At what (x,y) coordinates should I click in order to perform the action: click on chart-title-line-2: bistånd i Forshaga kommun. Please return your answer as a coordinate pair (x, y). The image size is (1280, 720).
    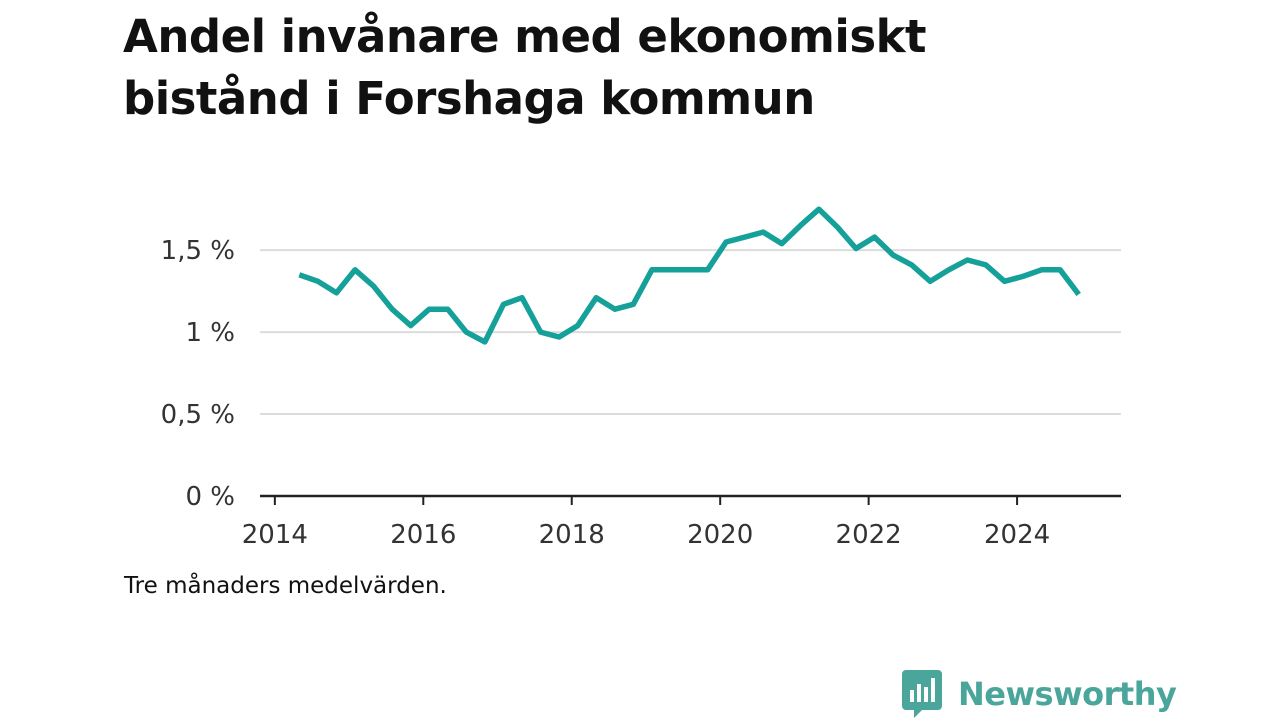
    Looking at the image, I should click on (469, 98).